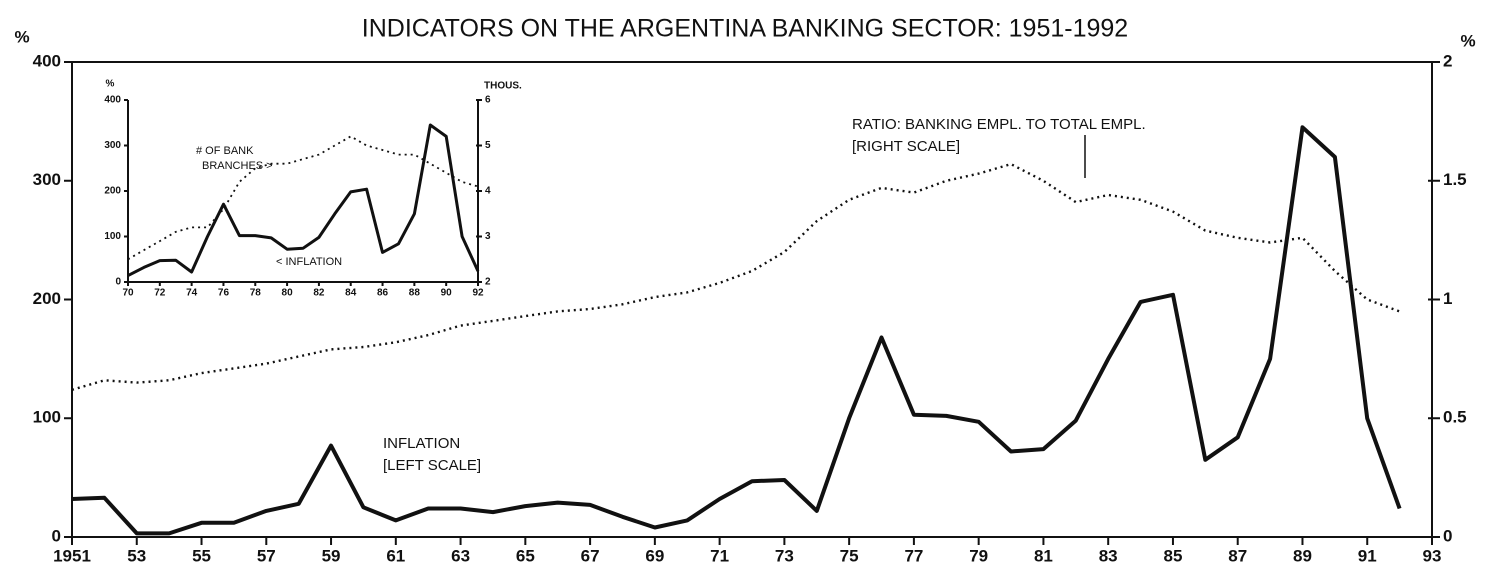 Image resolution: width=1486 pixels, height=565 pixels. What do you see at coordinates (256, 293) in the screenshot?
I see `x-tick-label: 78` at bounding box center [256, 293].